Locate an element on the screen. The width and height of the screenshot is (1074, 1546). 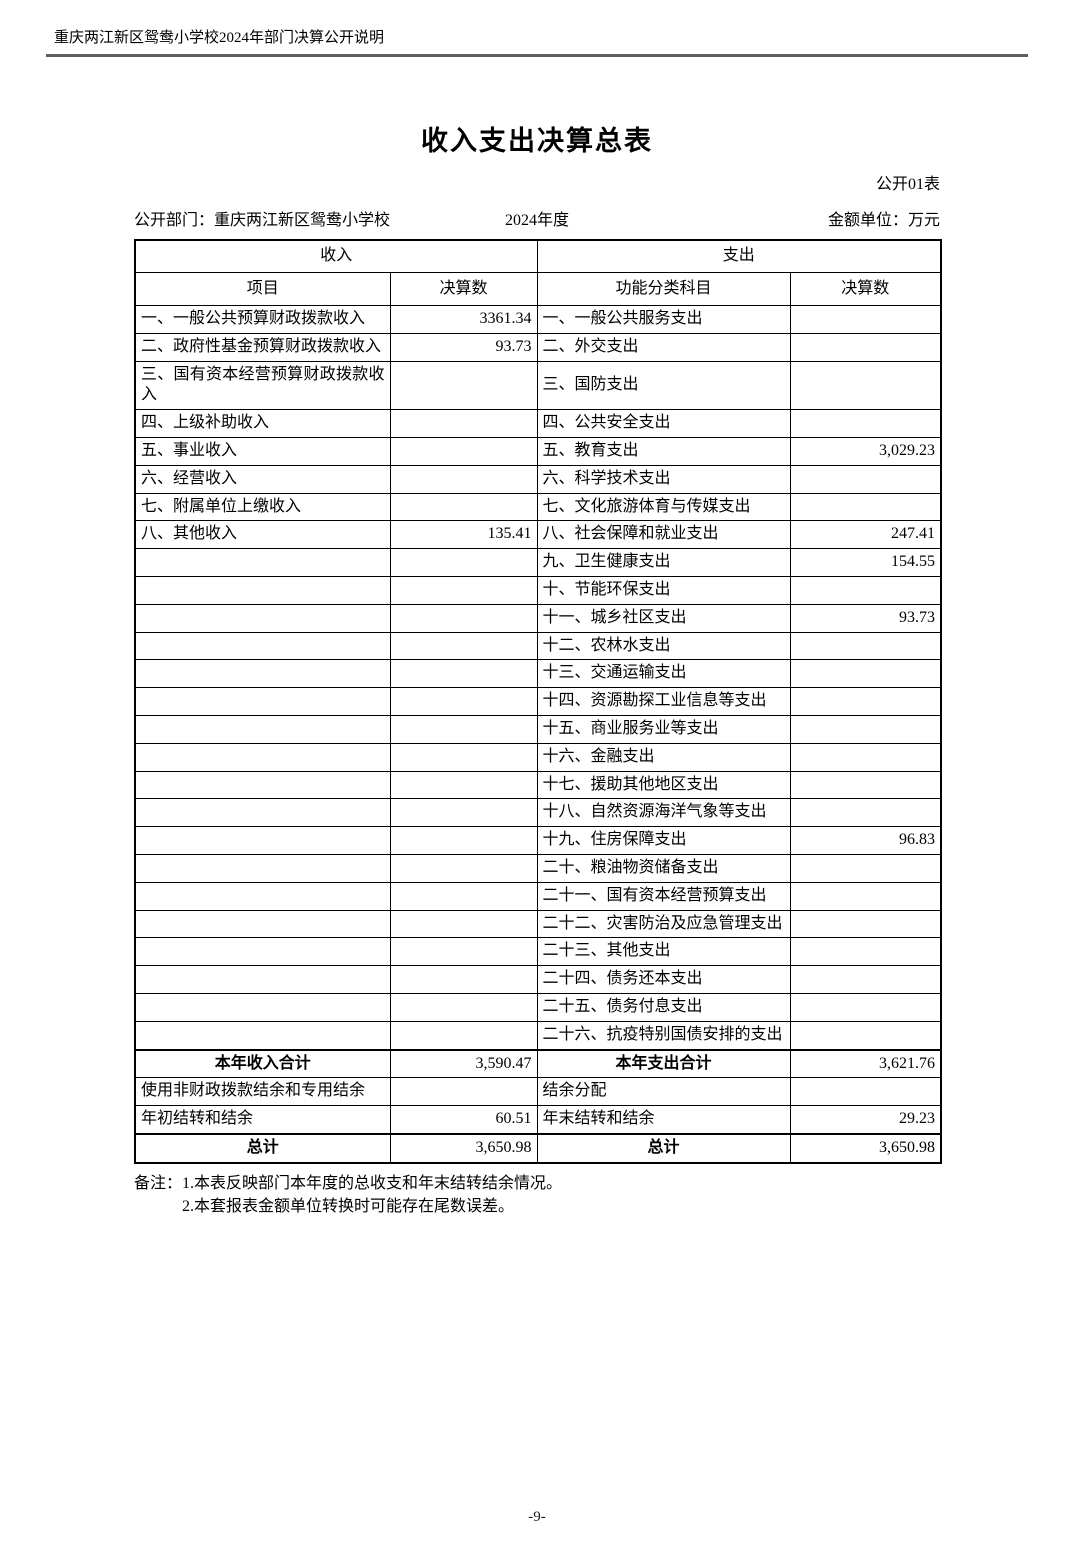
expense-item-cell: 二十一、国有资本经营预算支出 is located at coordinates (663, 896).